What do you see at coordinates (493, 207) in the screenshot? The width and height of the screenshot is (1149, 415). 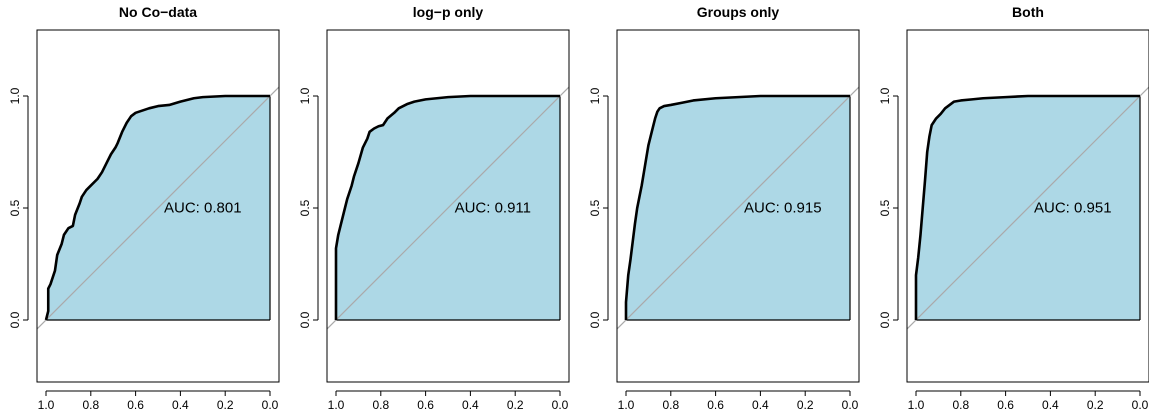 I see `auc-label: AUC: 0.911` at bounding box center [493, 207].